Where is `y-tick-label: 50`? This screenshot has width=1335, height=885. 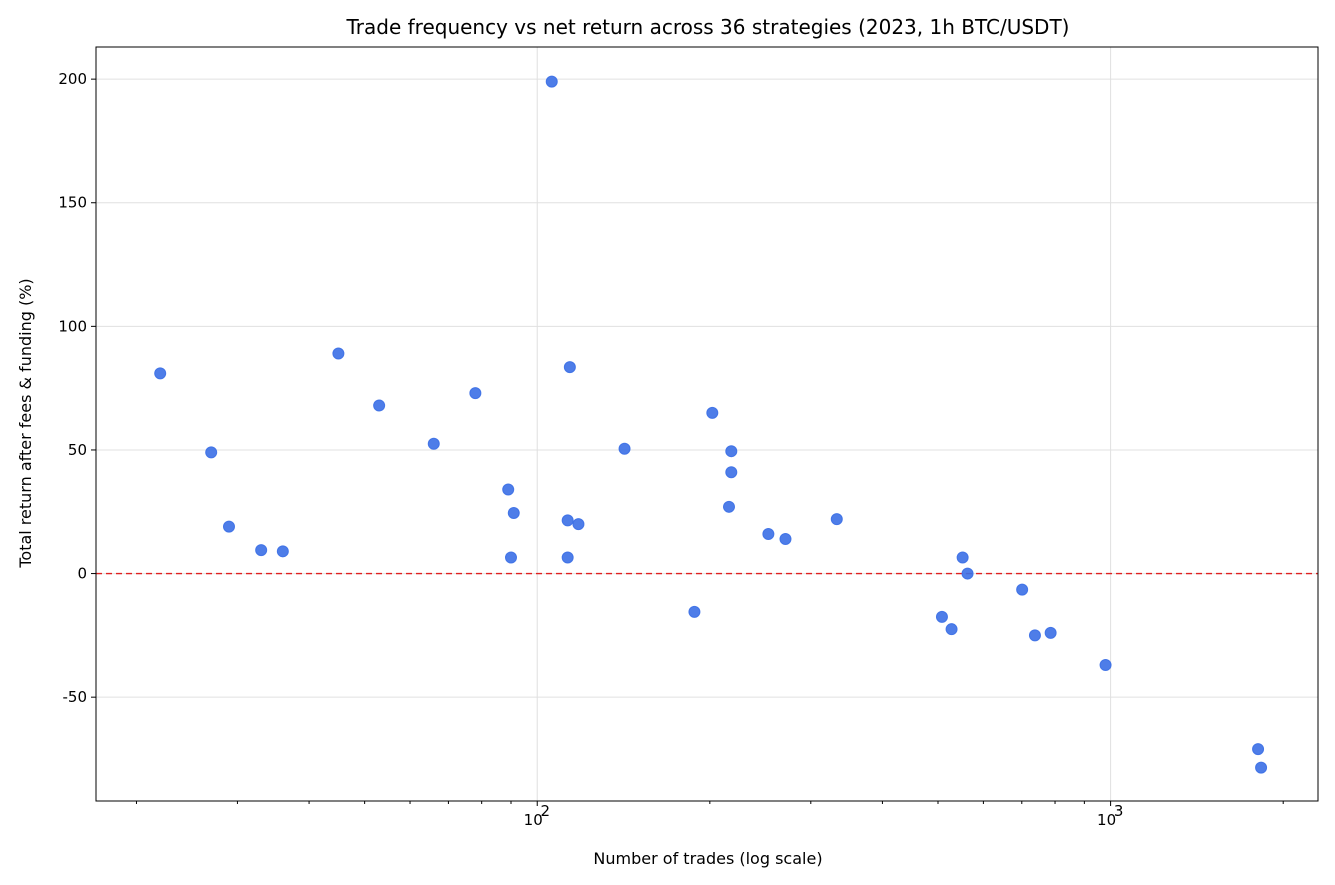 y-tick-label: 50 is located at coordinates (77, 450).